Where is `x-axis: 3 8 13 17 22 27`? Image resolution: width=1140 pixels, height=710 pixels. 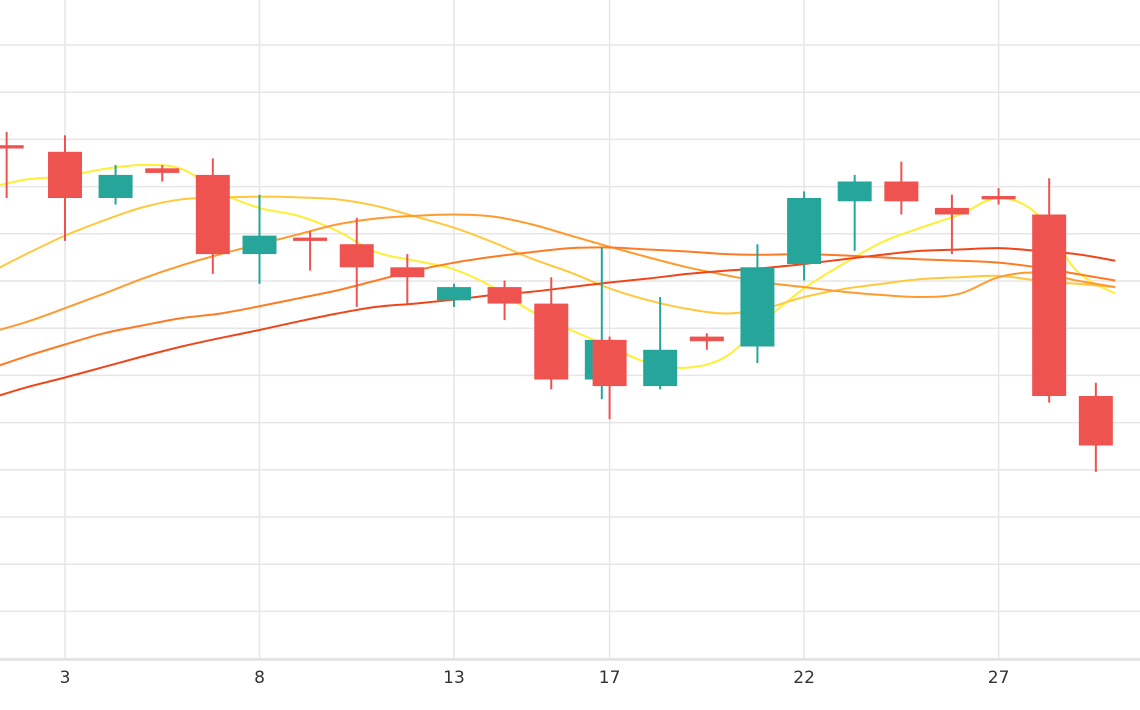 x-axis: 3 8 13 17 22 27 is located at coordinates (535, 678).